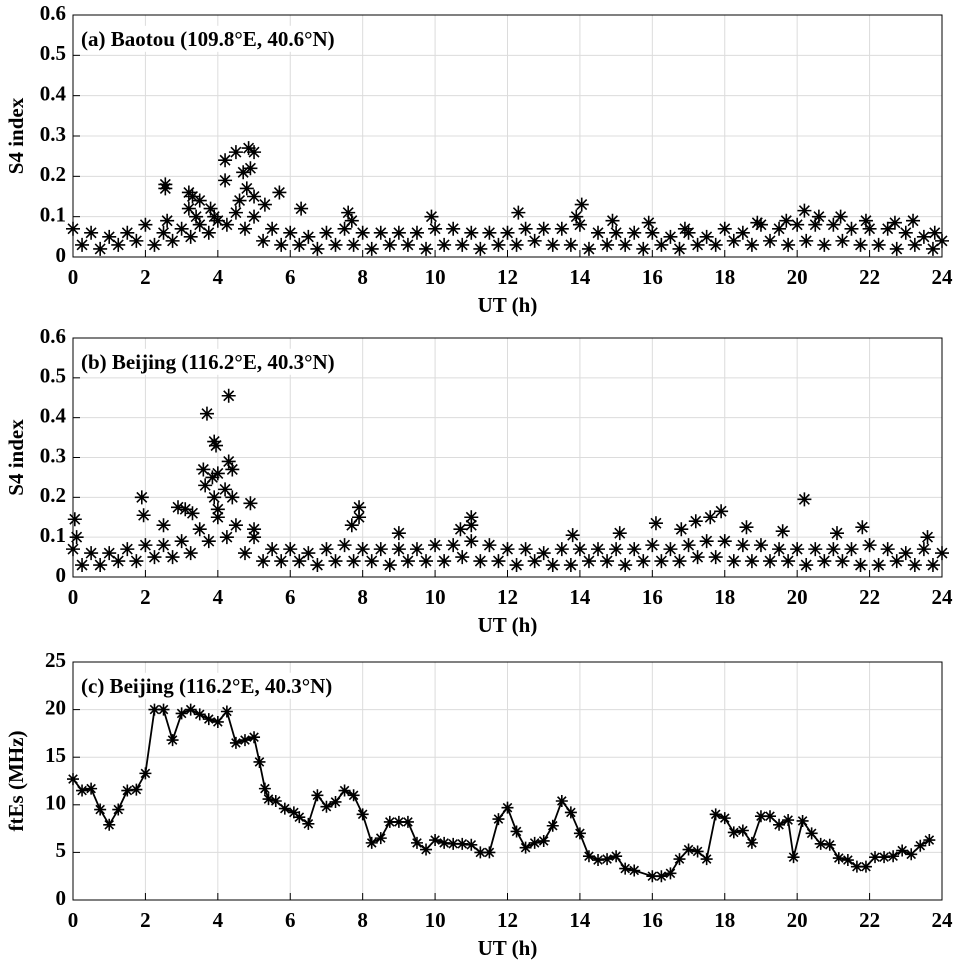  Describe the element at coordinates (208, 38) in the screenshot. I see `title-background` at that location.